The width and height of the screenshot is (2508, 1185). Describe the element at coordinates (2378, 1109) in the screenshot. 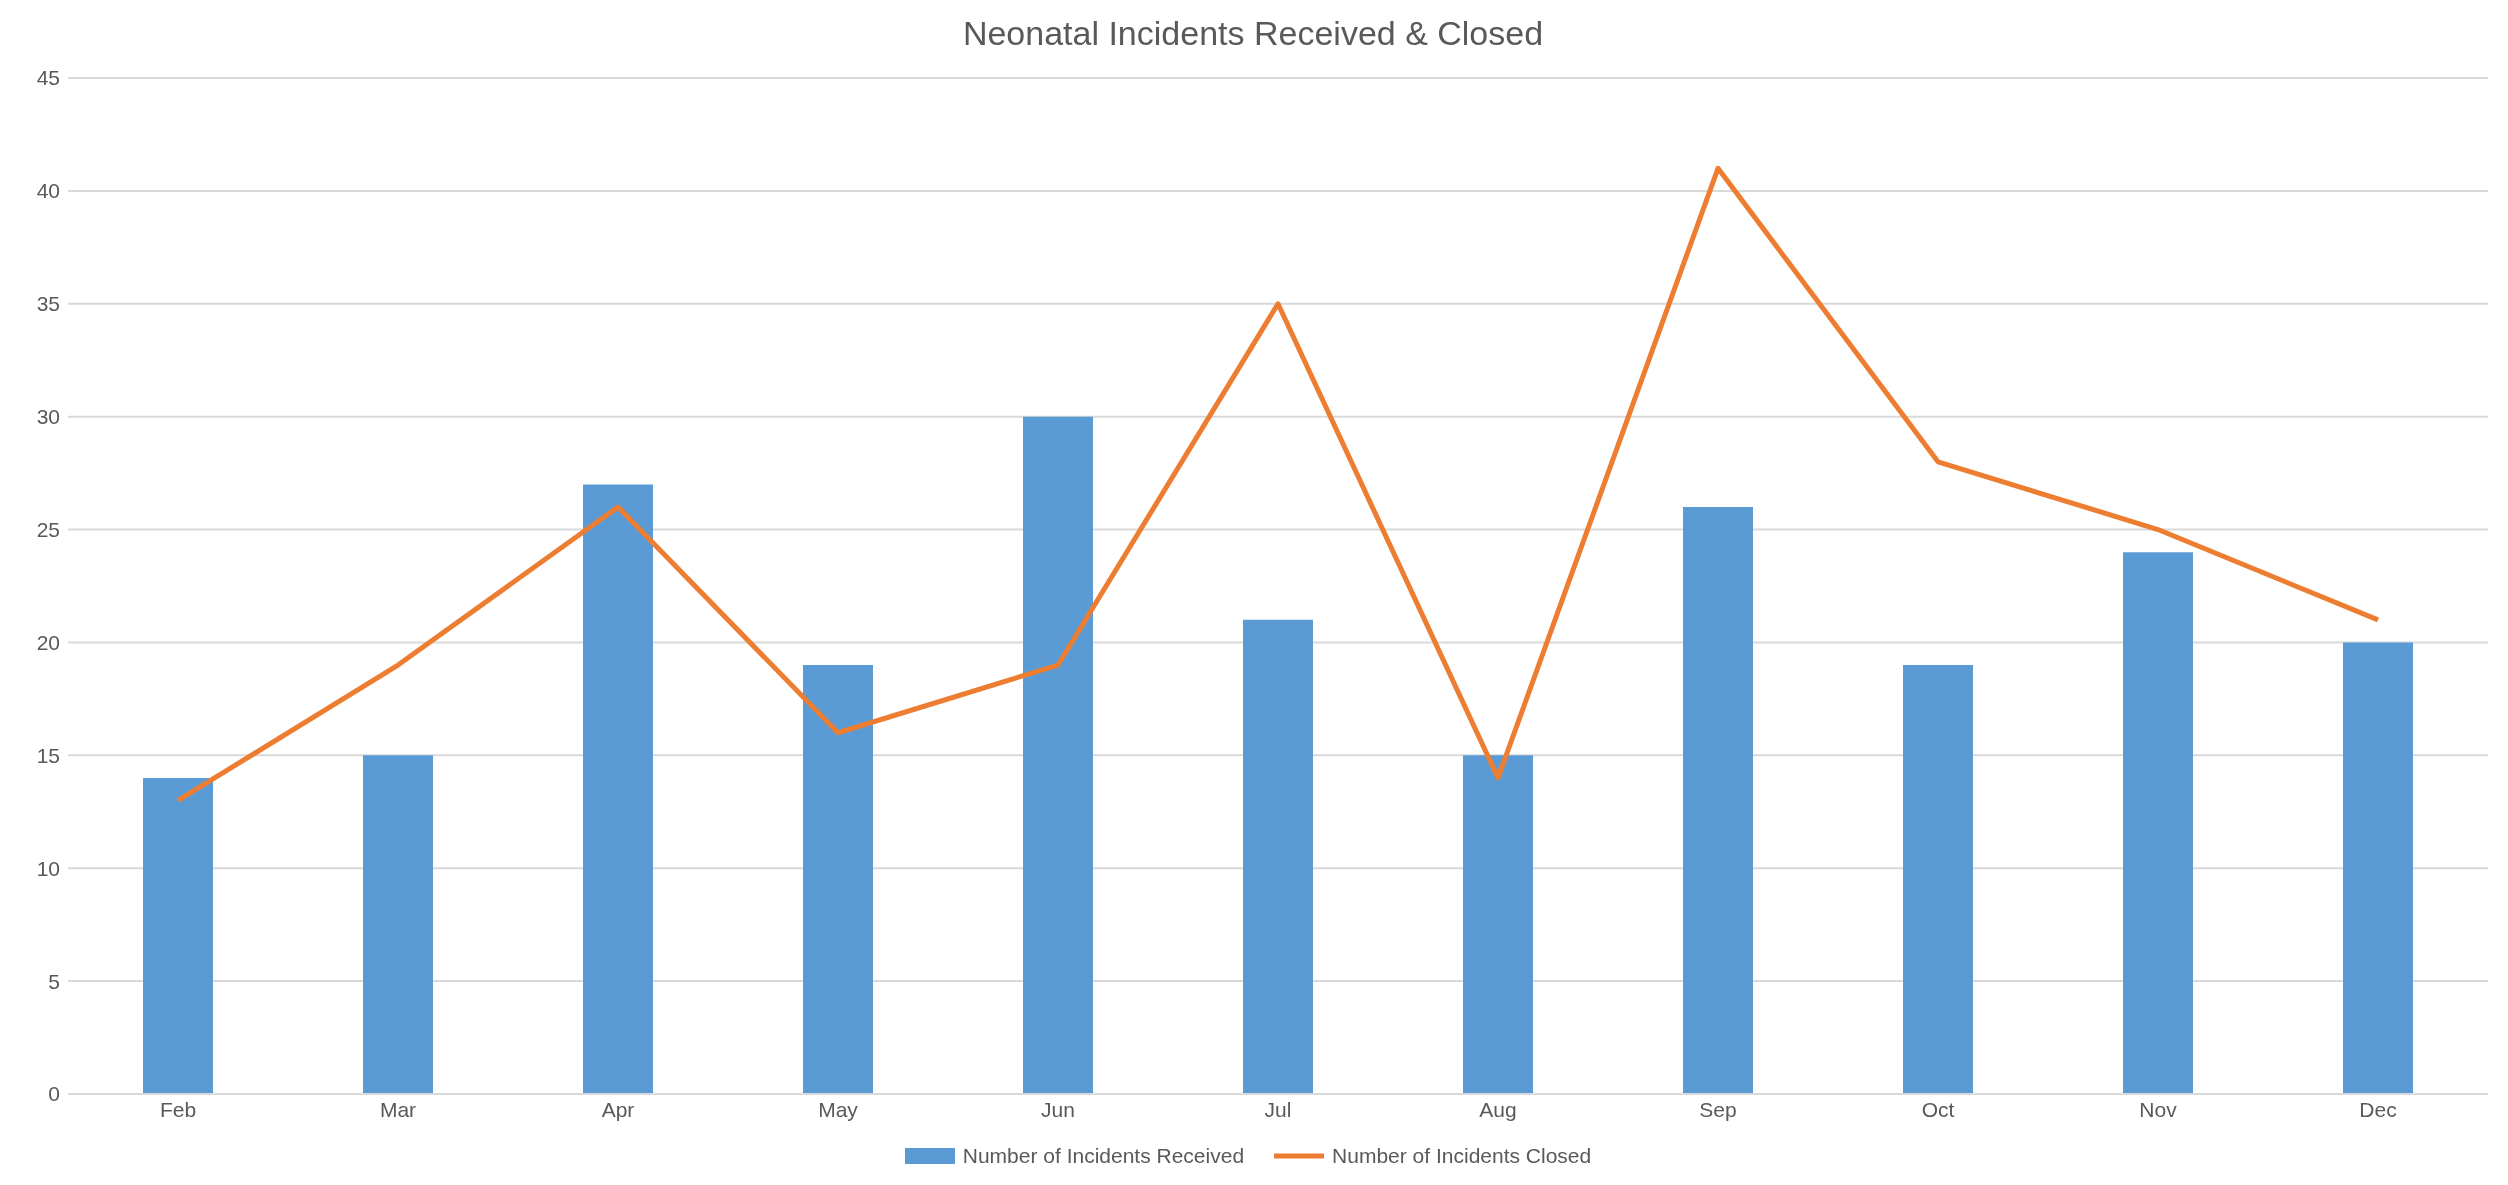

I see `x-tick-label: Dec` at that location.